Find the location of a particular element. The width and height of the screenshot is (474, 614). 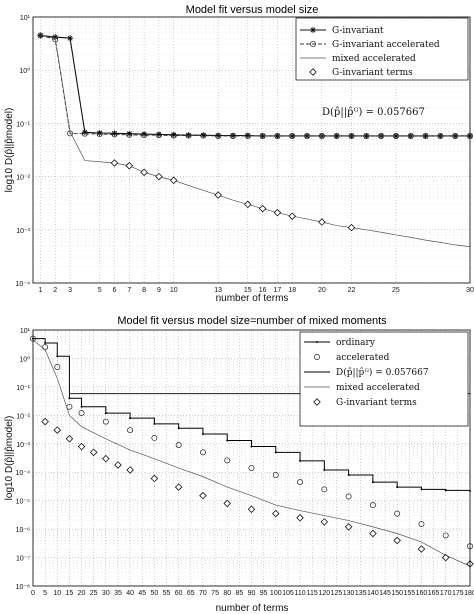

x-tick-label: 120 is located at coordinates (324, 593).